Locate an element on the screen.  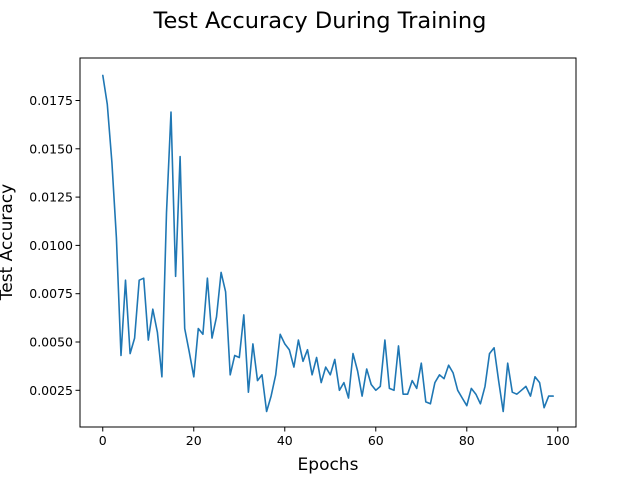
y-tick-label: 0.0075 is located at coordinates (51, 293).